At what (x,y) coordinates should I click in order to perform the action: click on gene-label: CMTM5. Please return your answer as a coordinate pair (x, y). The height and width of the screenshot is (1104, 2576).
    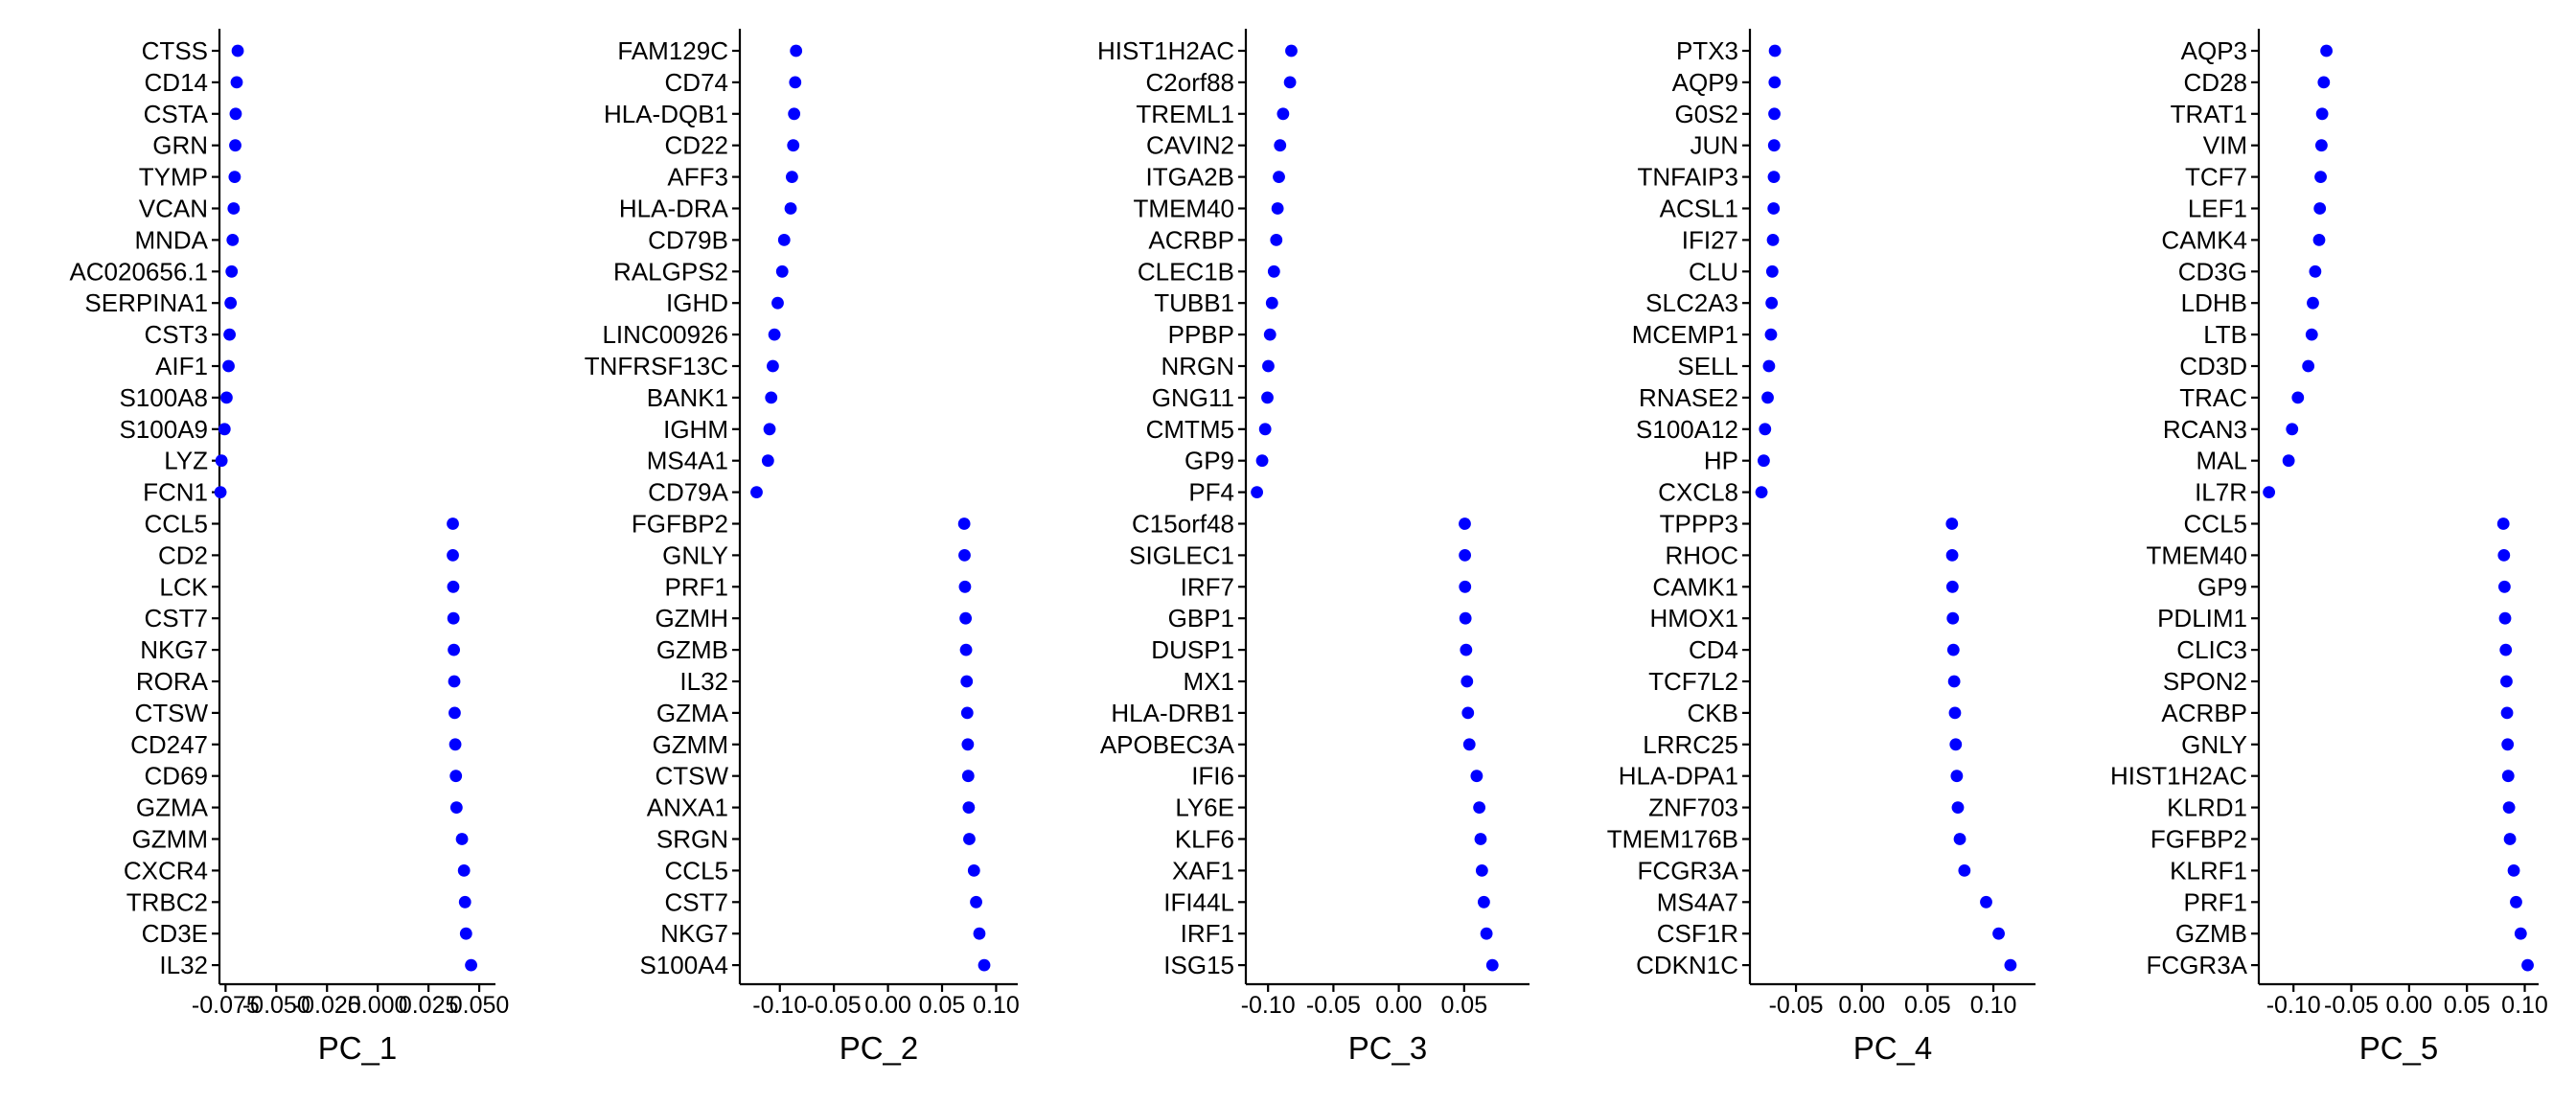
    Looking at the image, I should click on (1190, 429).